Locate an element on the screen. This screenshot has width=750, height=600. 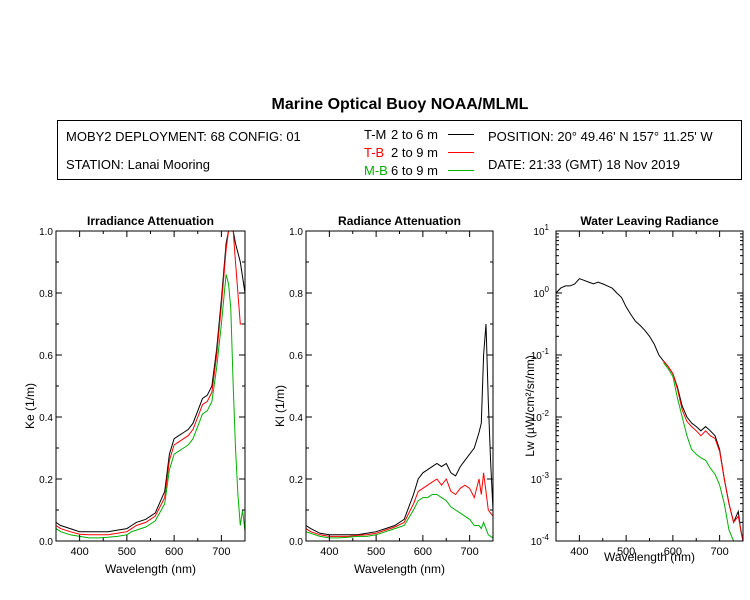
panel-title: Radiance Attenuation is located at coordinates (399, 221).